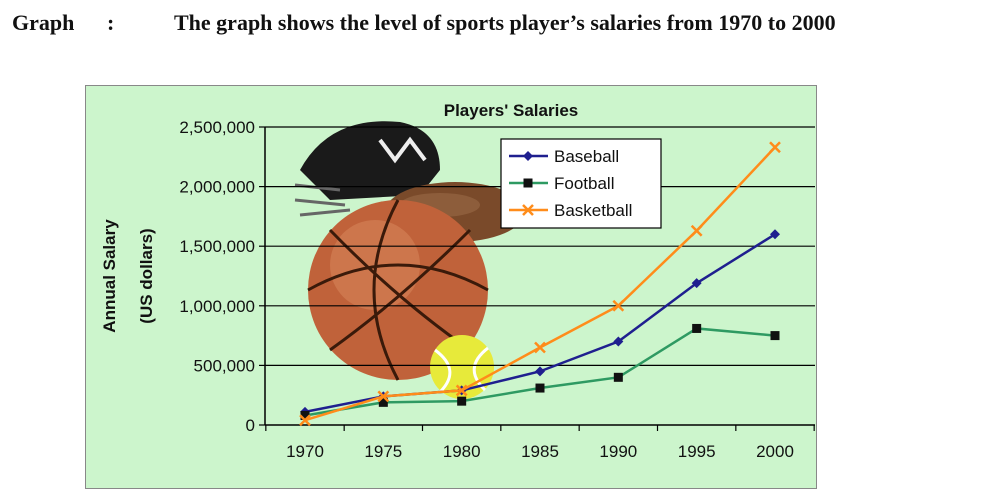  Describe the element at coordinates (111, 22) in the screenshot. I see `heading-colon: :` at that location.